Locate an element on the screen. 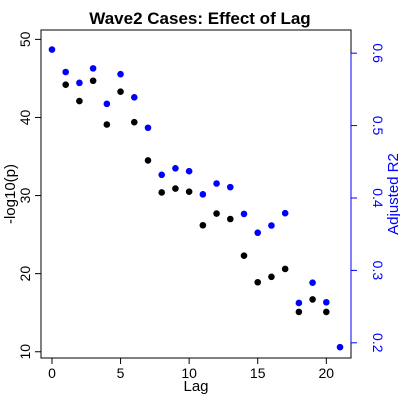  y-right-tick-label: 0.2 is located at coordinates (378, 343).